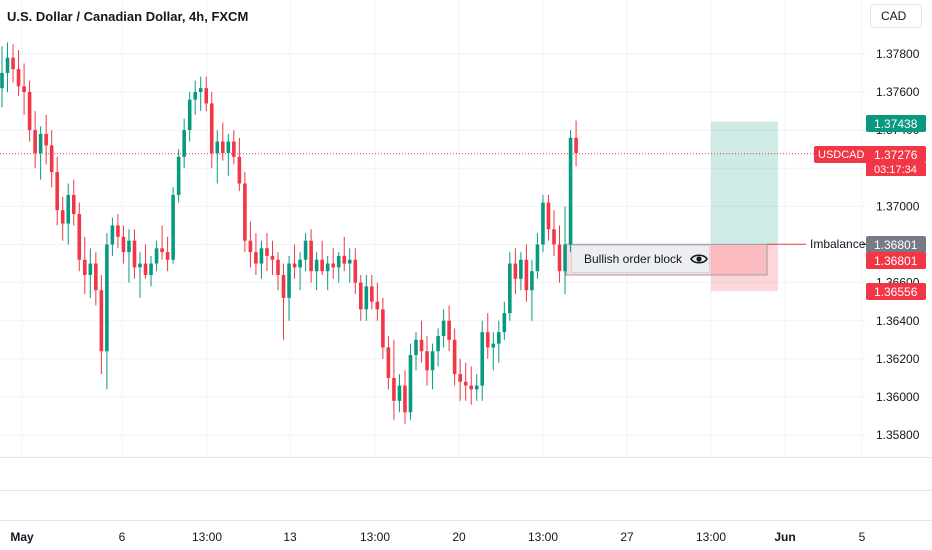  What do you see at coordinates (896, 123) in the screenshot?
I see `target-price-tag: 1.37438` at bounding box center [896, 123].